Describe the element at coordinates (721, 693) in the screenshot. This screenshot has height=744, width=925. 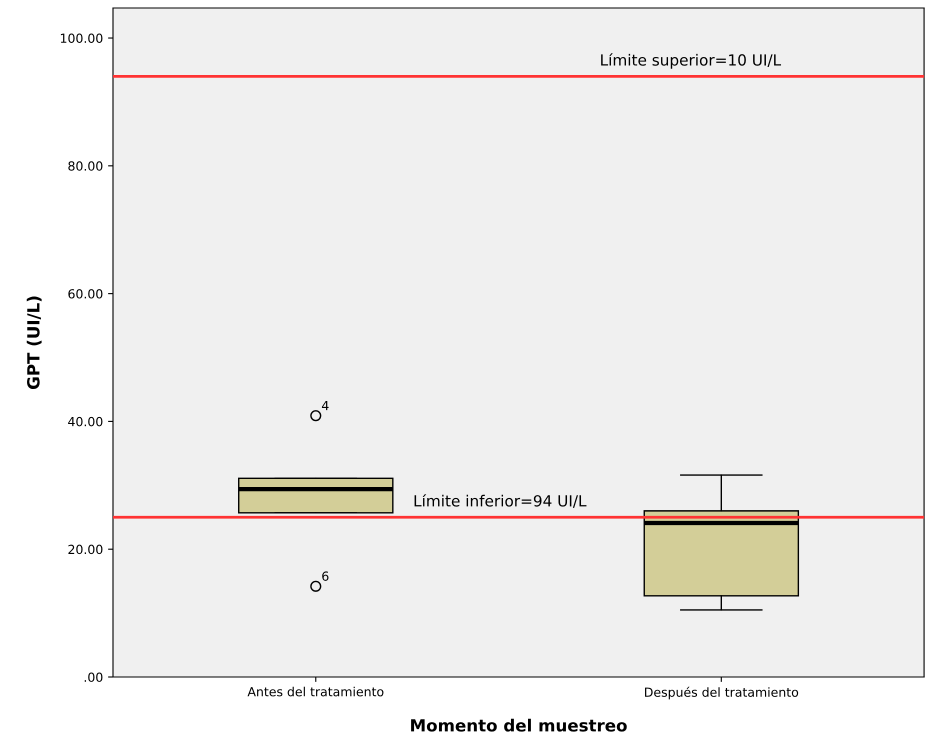
I see `x-tick-label: Después del tratamiento` at that location.